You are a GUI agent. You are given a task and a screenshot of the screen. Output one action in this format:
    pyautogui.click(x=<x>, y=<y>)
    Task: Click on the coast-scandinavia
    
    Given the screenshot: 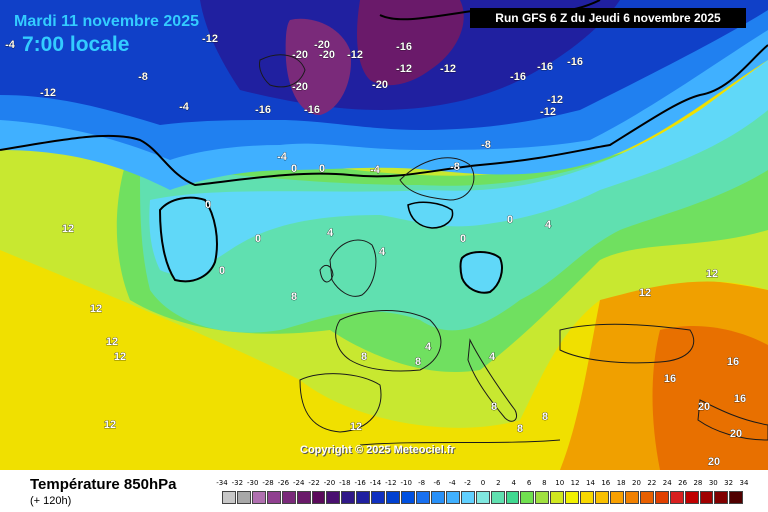 What is the action you would take?
    pyautogui.click(x=437, y=179)
    